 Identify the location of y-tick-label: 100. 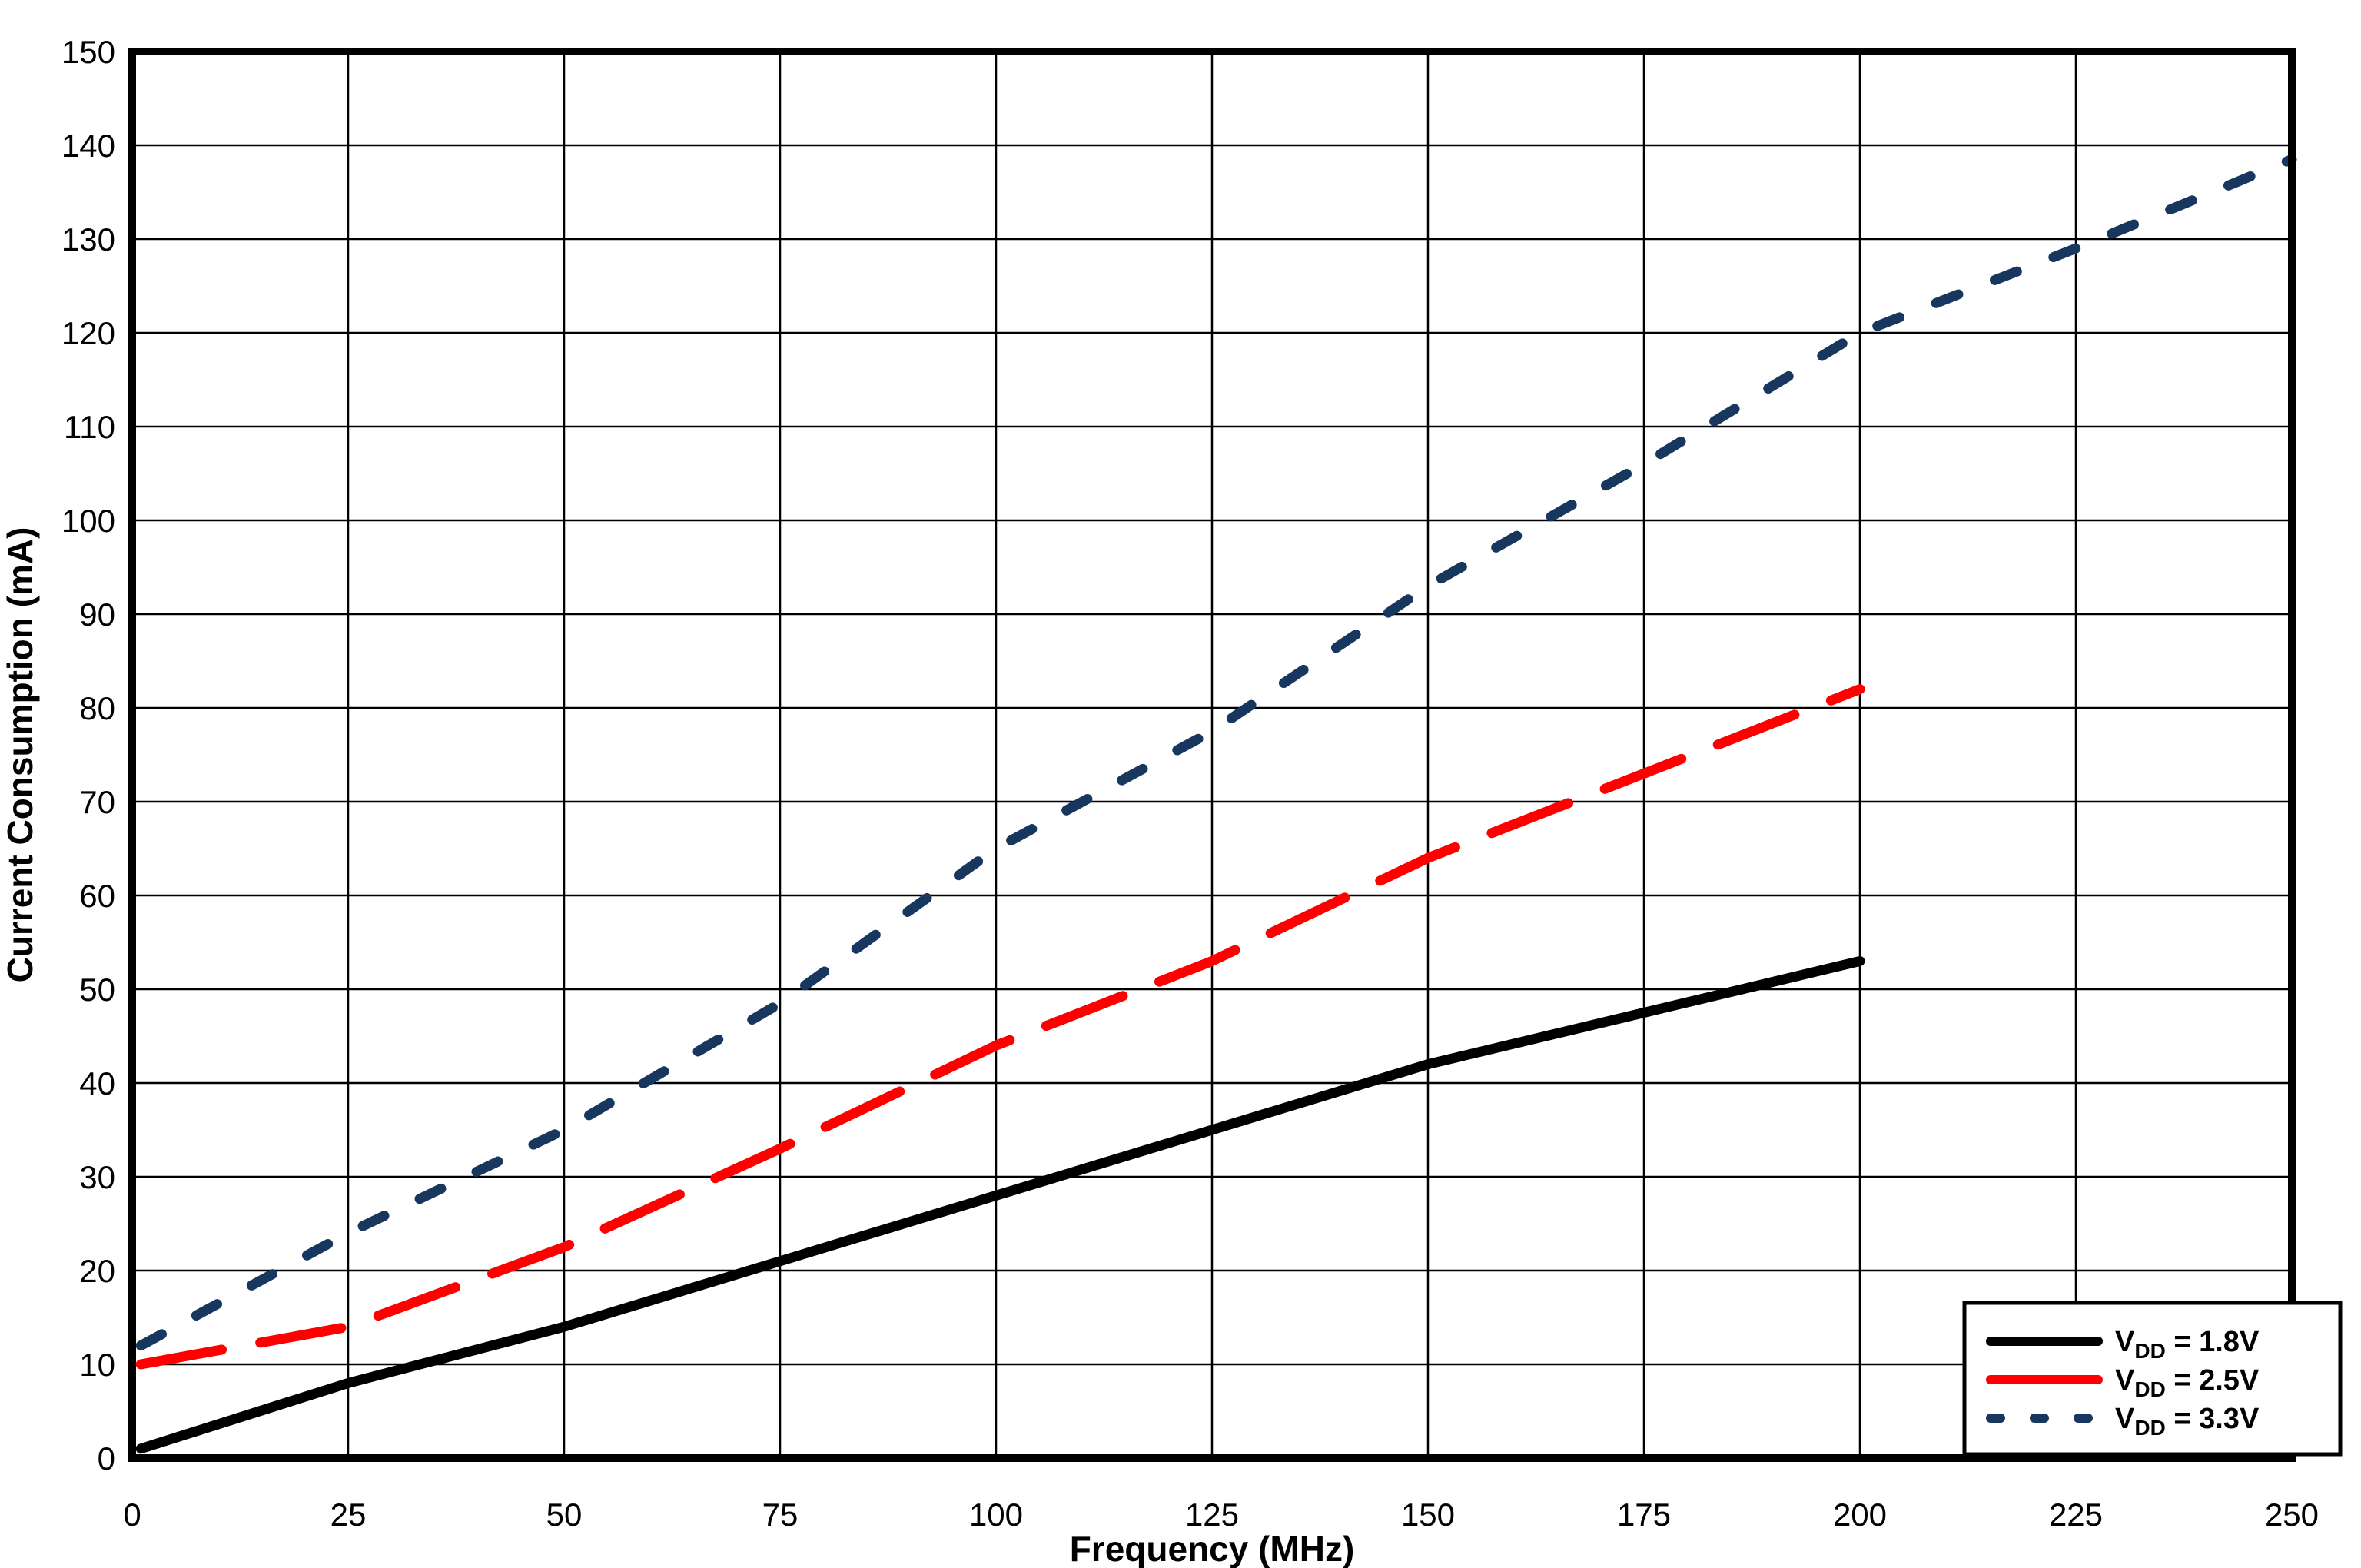
(88, 521).